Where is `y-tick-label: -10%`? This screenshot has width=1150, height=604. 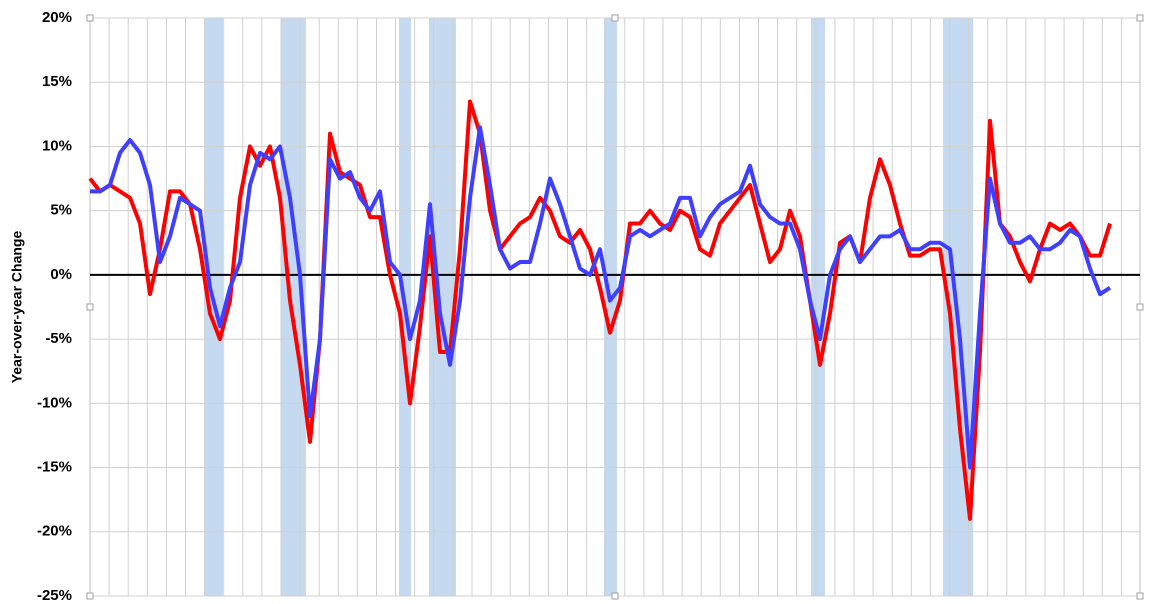
y-tick-label: -10% is located at coordinates (54, 402).